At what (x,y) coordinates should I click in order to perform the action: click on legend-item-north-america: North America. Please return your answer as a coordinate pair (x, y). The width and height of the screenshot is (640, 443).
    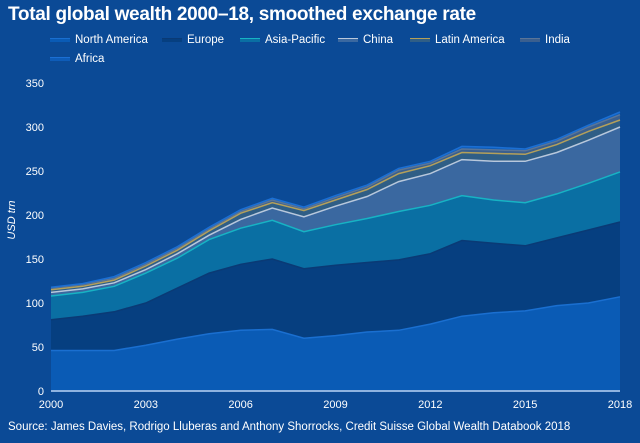
    Looking at the image, I should click on (99, 40).